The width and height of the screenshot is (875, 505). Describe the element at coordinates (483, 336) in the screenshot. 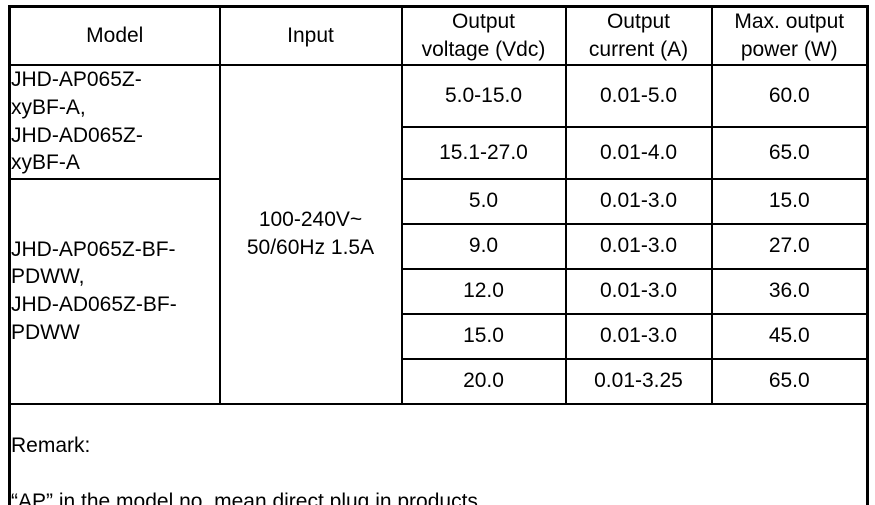

I see `output-voltage-value: 15.0` at that location.